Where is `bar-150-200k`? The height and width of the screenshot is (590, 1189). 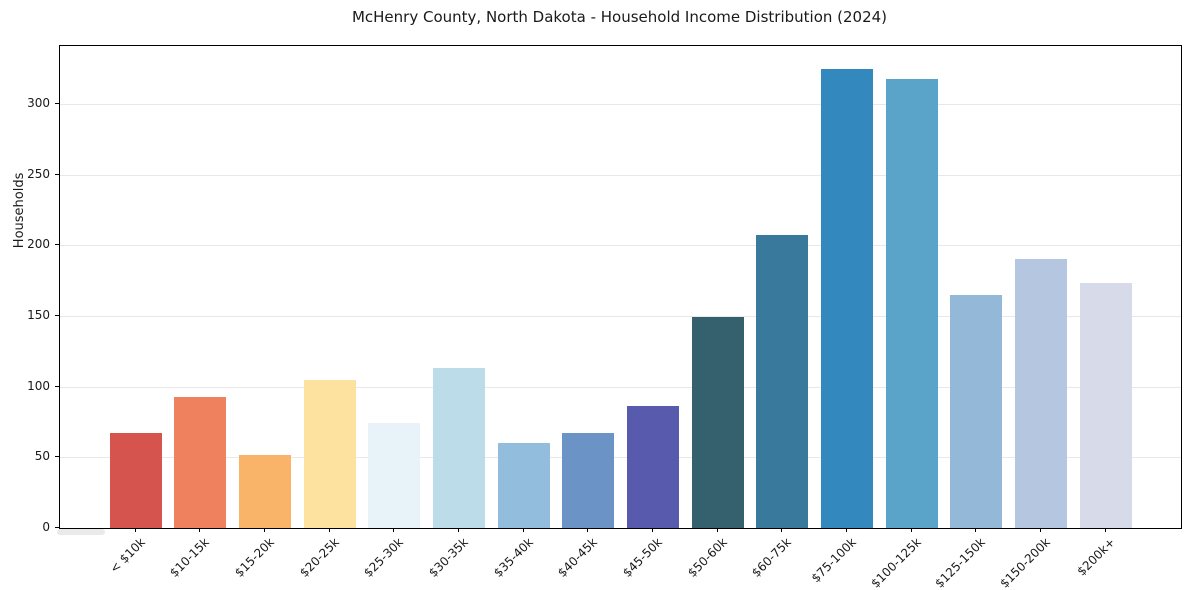 bar-150-200k is located at coordinates (1040, 393).